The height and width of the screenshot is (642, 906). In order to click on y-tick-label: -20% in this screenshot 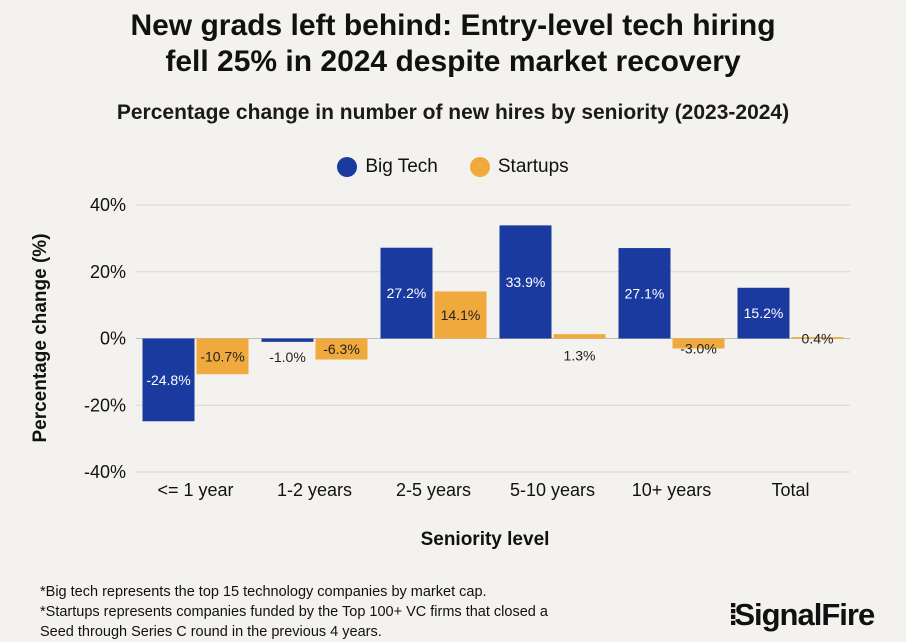, I will do `click(105, 405)`.